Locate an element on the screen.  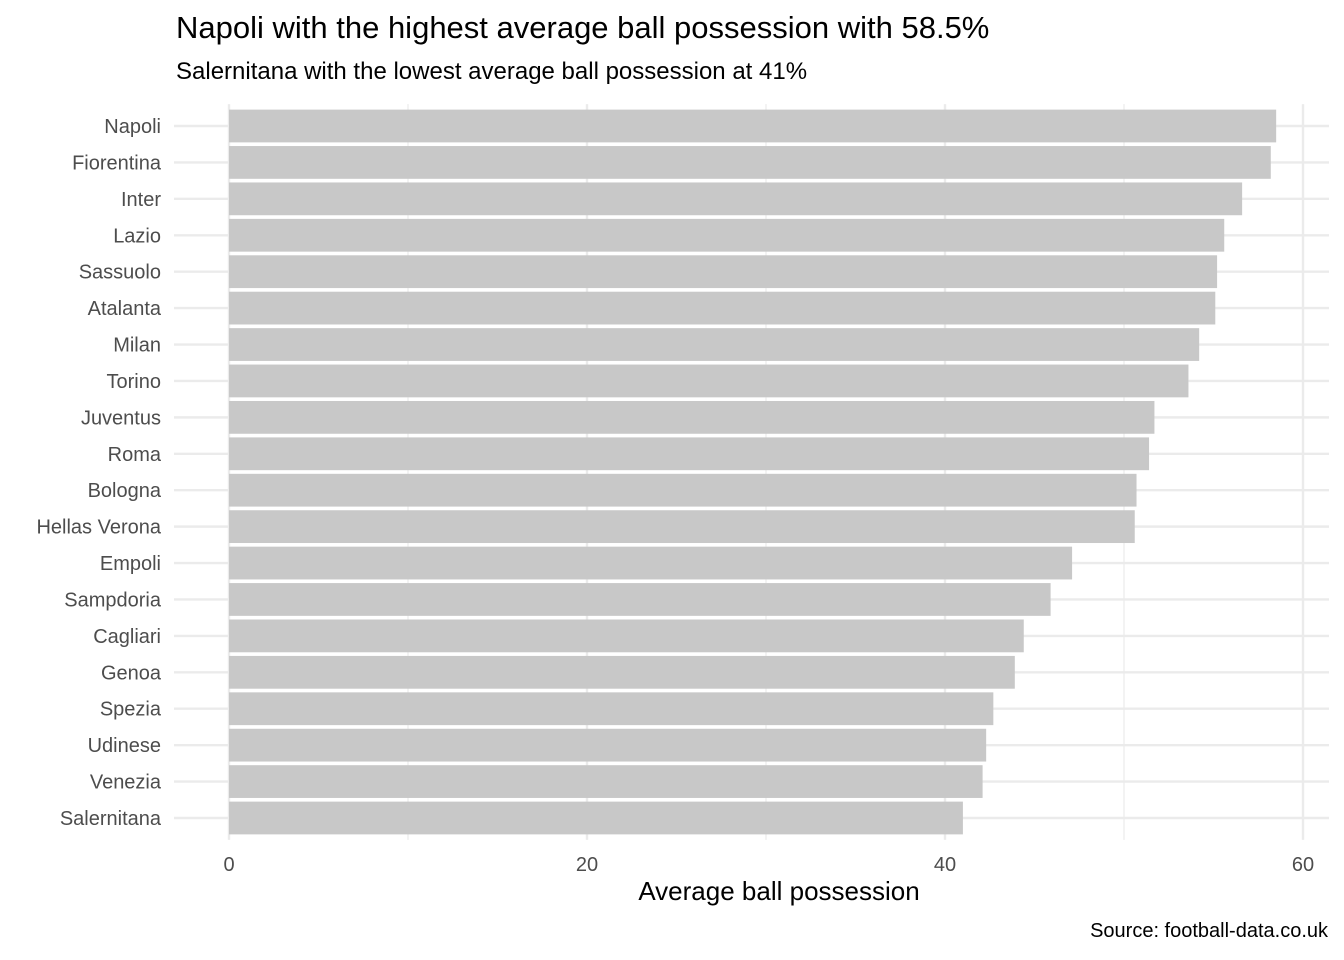
bar-fiorentina is located at coordinates (750, 162).